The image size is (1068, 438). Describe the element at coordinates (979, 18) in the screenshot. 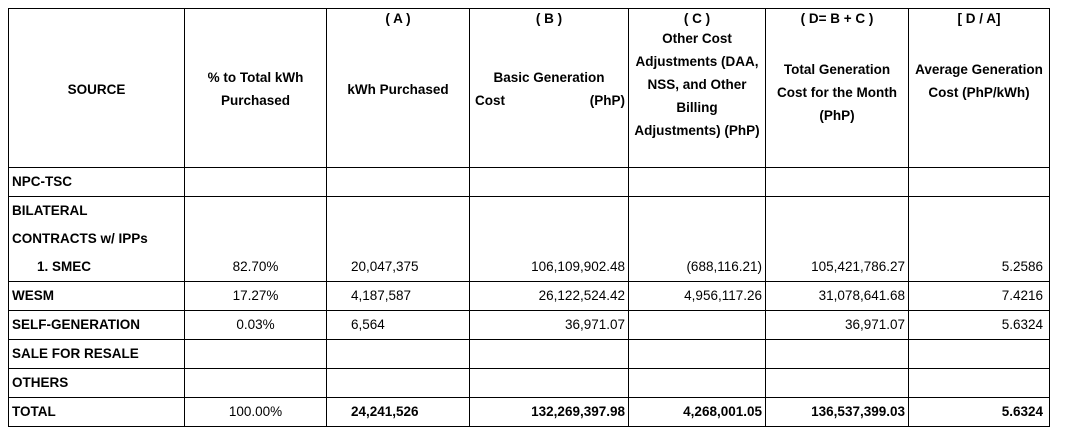

I see `col-e-code: [ D / A]` at that location.